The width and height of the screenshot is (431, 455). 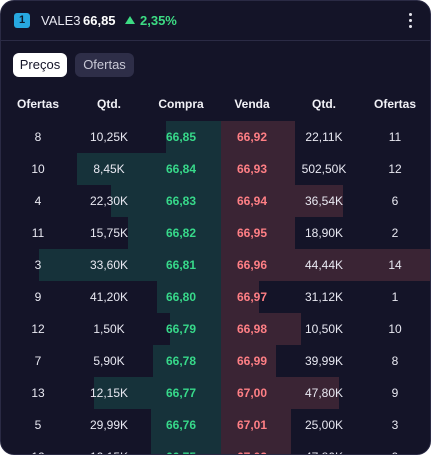 I want to click on sell-offers-cell: 14, so click(x=395, y=265).